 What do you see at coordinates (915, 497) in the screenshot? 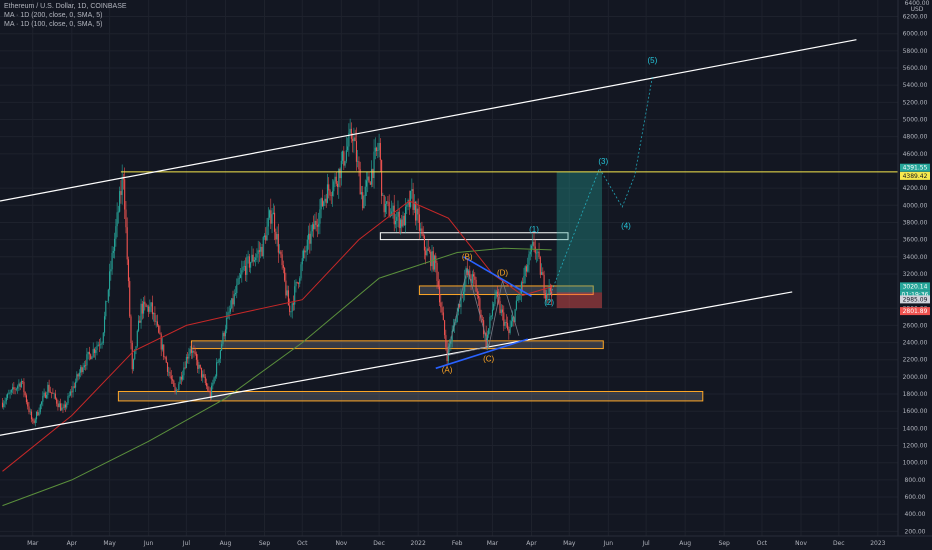
I see `price-tick-600: 600.00` at bounding box center [915, 497].